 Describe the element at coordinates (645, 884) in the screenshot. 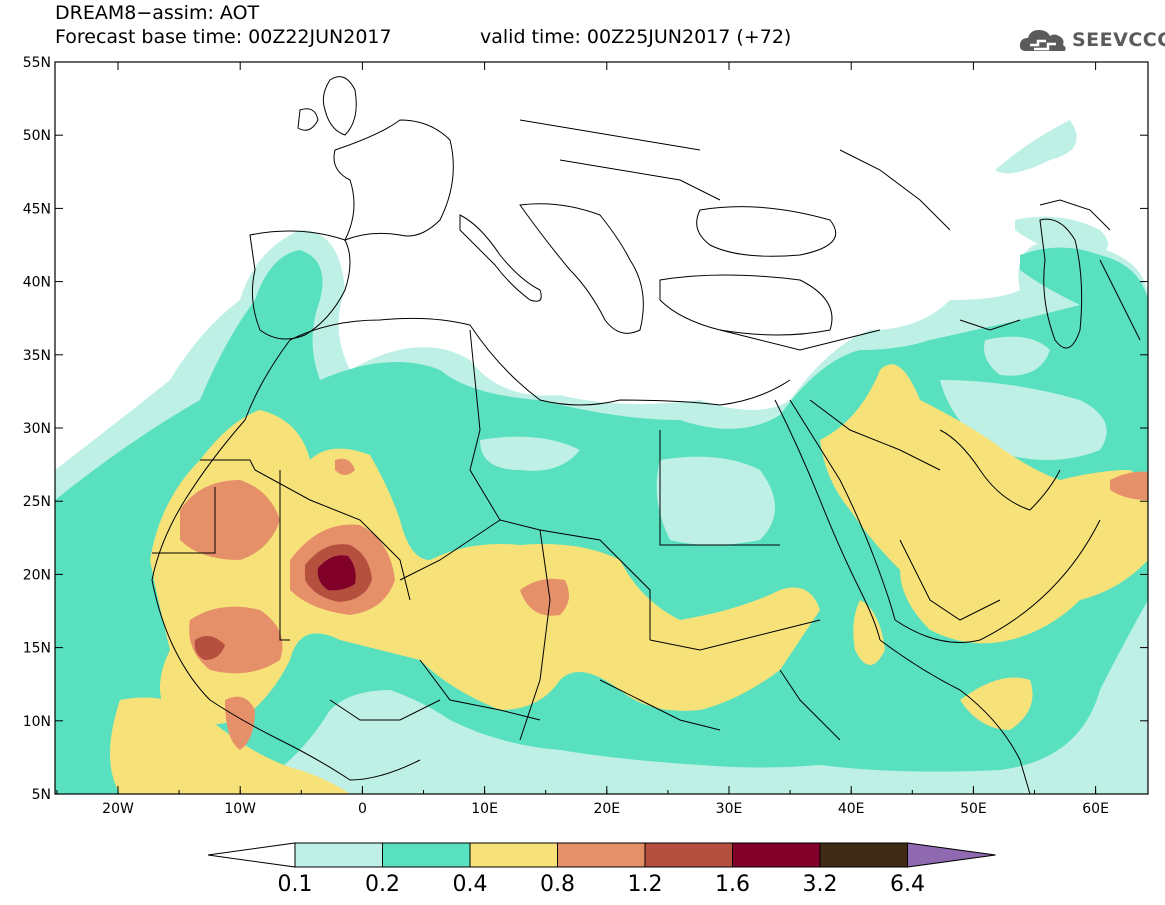

I see `colorbar-label: 1.2` at that location.